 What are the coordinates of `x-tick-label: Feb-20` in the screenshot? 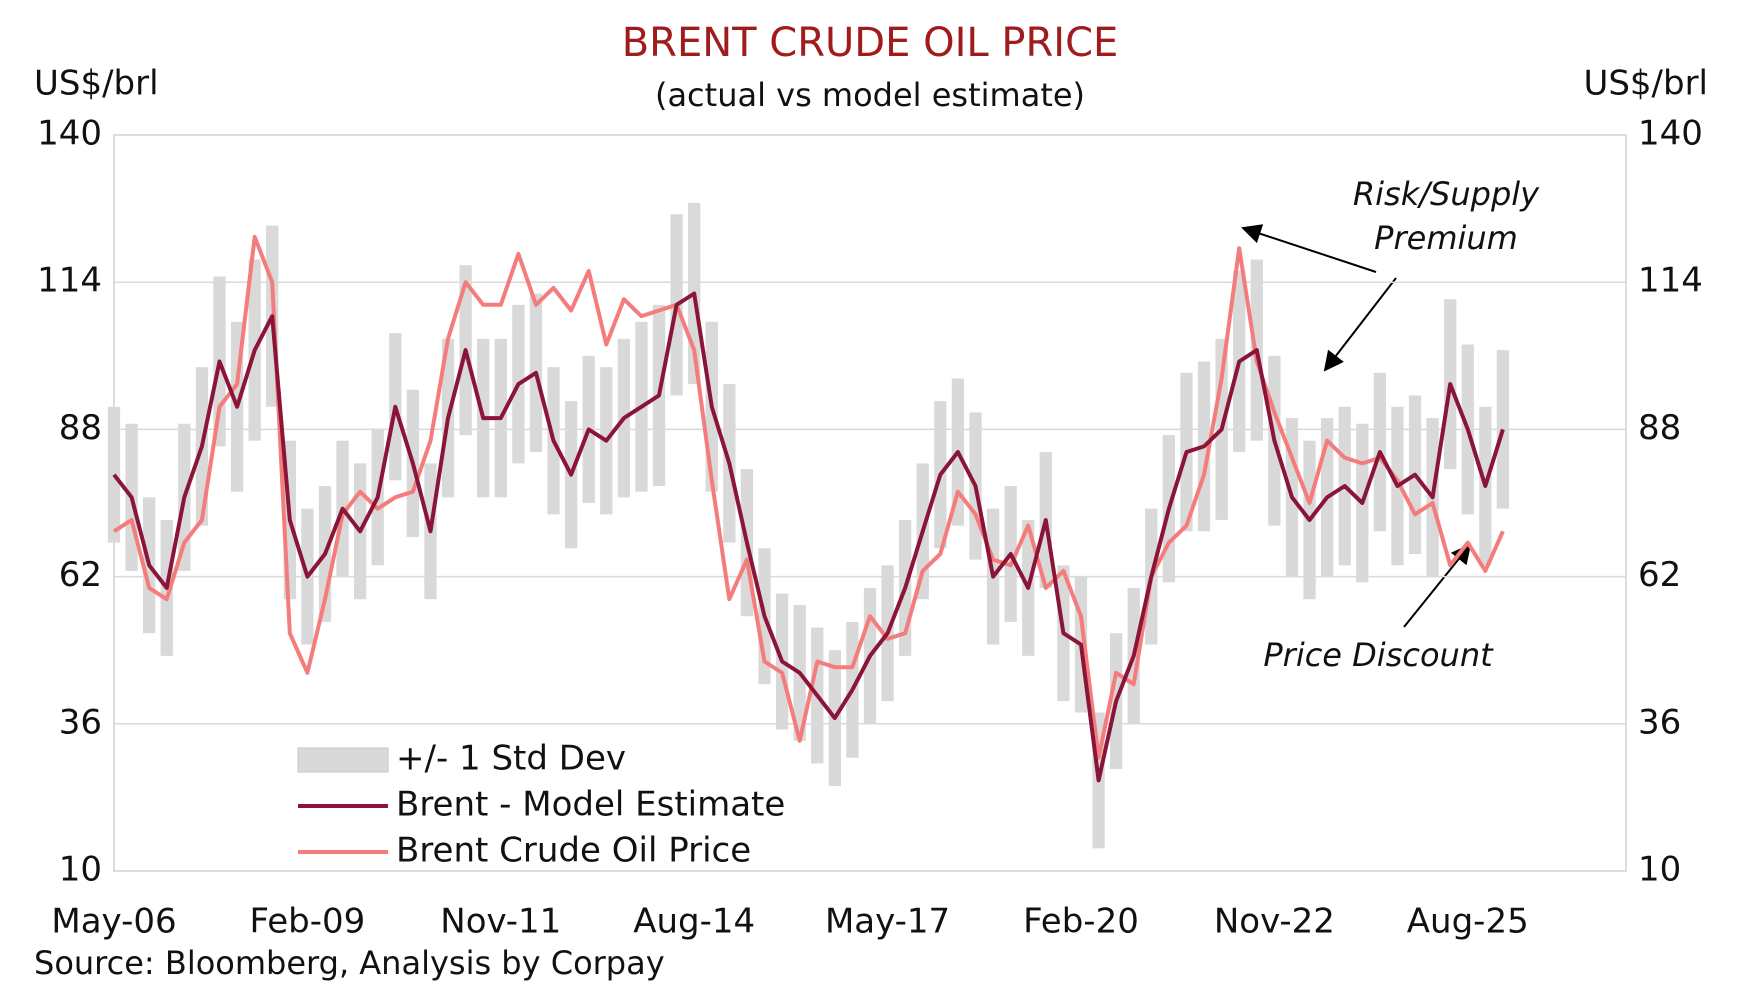 It's located at (1081, 922).